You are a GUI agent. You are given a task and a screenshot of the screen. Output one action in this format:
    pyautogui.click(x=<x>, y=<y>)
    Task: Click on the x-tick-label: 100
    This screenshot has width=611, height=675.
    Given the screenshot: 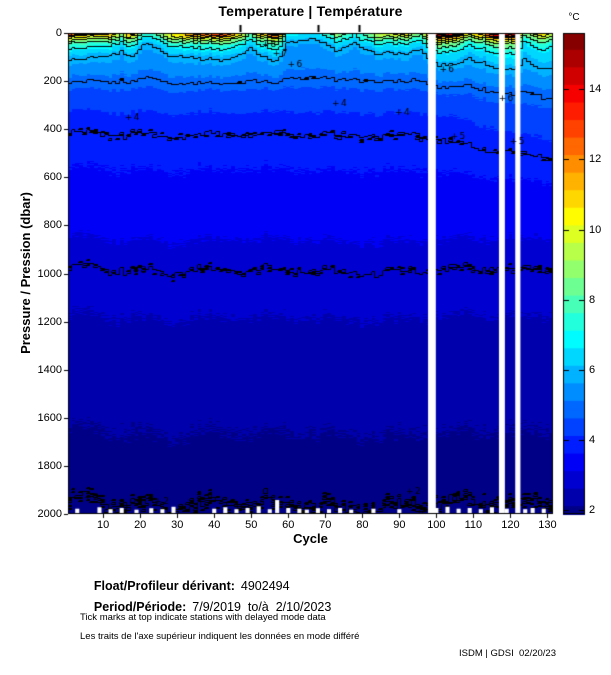 What is the action you would take?
    pyautogui.click(x=436, y=525)
    